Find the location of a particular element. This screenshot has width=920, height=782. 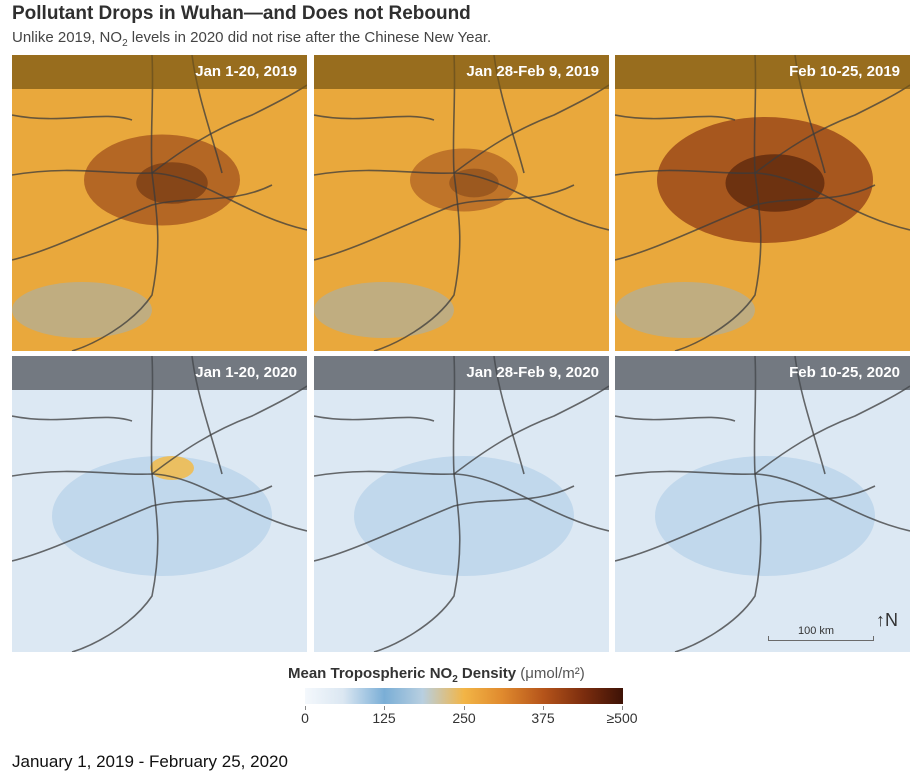

map-panel: Jan 28-Feb 9, 2019 is located at coordinates (461, 203).